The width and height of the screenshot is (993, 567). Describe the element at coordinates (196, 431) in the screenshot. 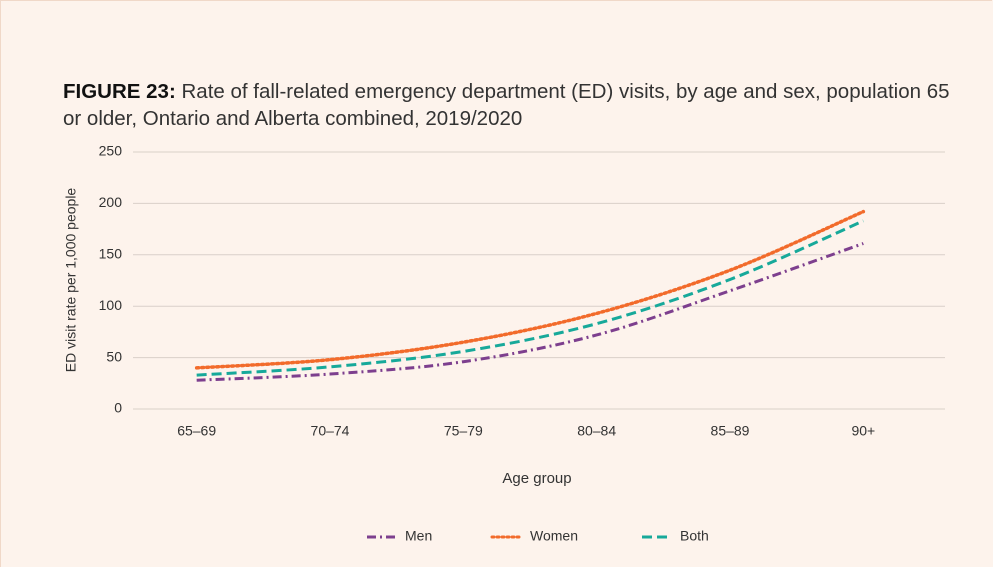

I see `x-tick-label: 65–69` at that location.